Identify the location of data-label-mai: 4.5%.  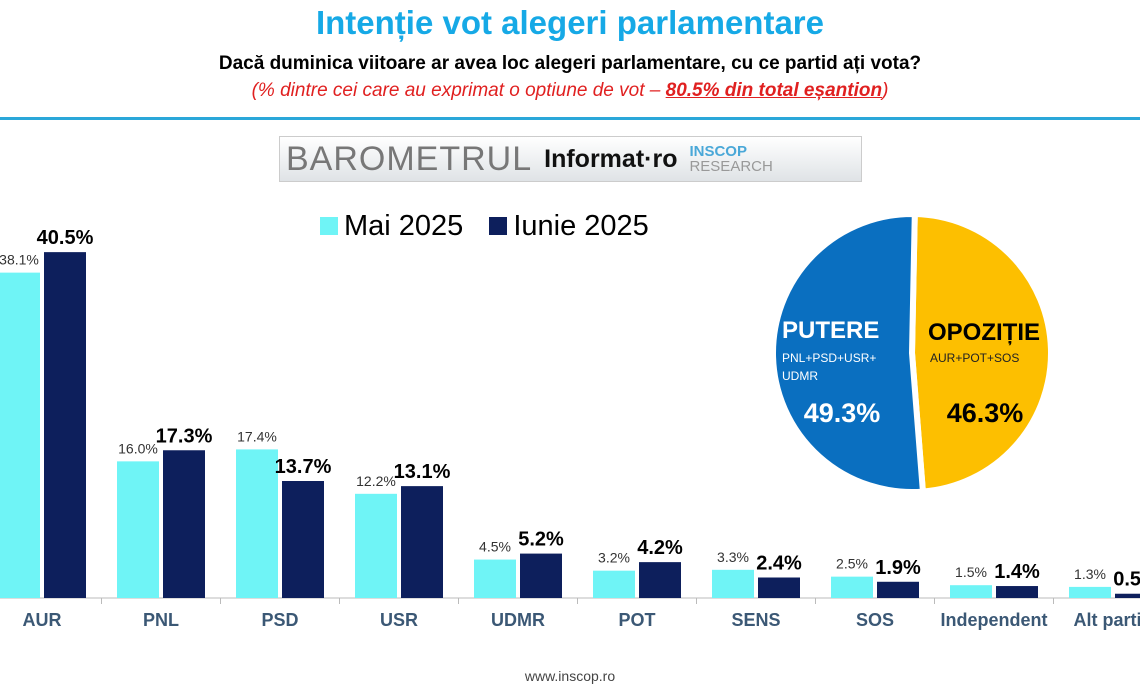
(495, 547).